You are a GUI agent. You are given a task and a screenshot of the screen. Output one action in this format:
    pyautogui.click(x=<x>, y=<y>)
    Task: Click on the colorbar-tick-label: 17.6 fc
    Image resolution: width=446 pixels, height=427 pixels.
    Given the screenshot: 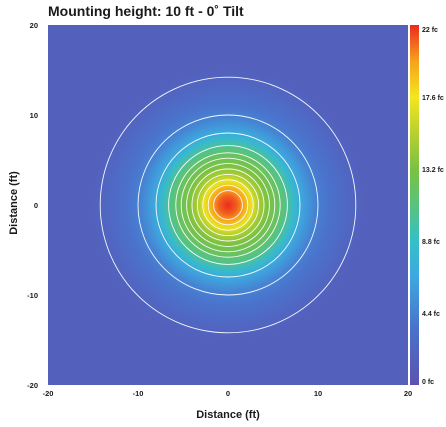 What is the action you would take?
    pyautogui.click(x=433, y=98)
    